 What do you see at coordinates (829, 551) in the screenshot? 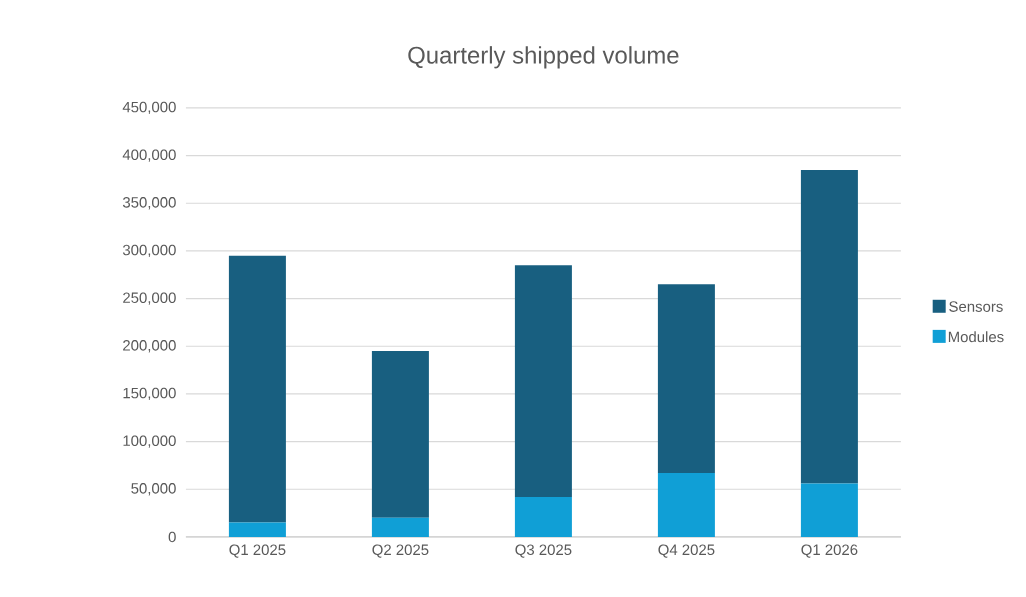
I see `x-tick-label: Q1 2026` at bounding box center [829, 551].